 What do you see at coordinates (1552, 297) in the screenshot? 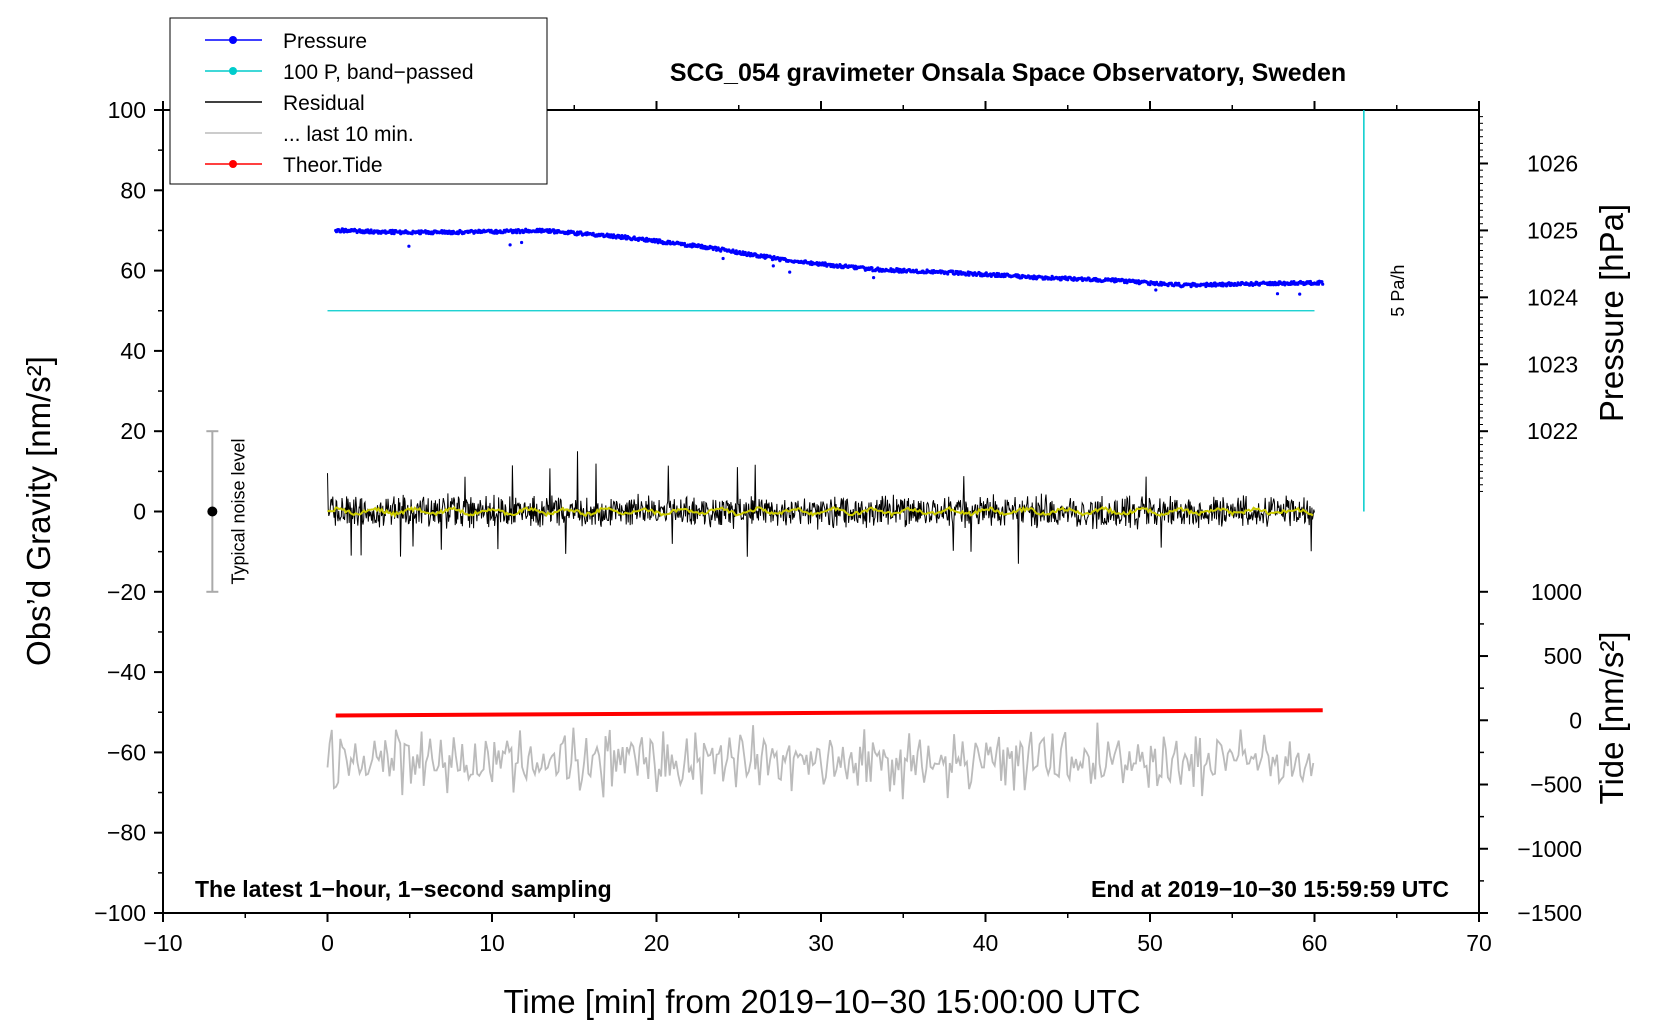
I see `pressure-tick-label: 1024` at bounding box center [1552, 297].